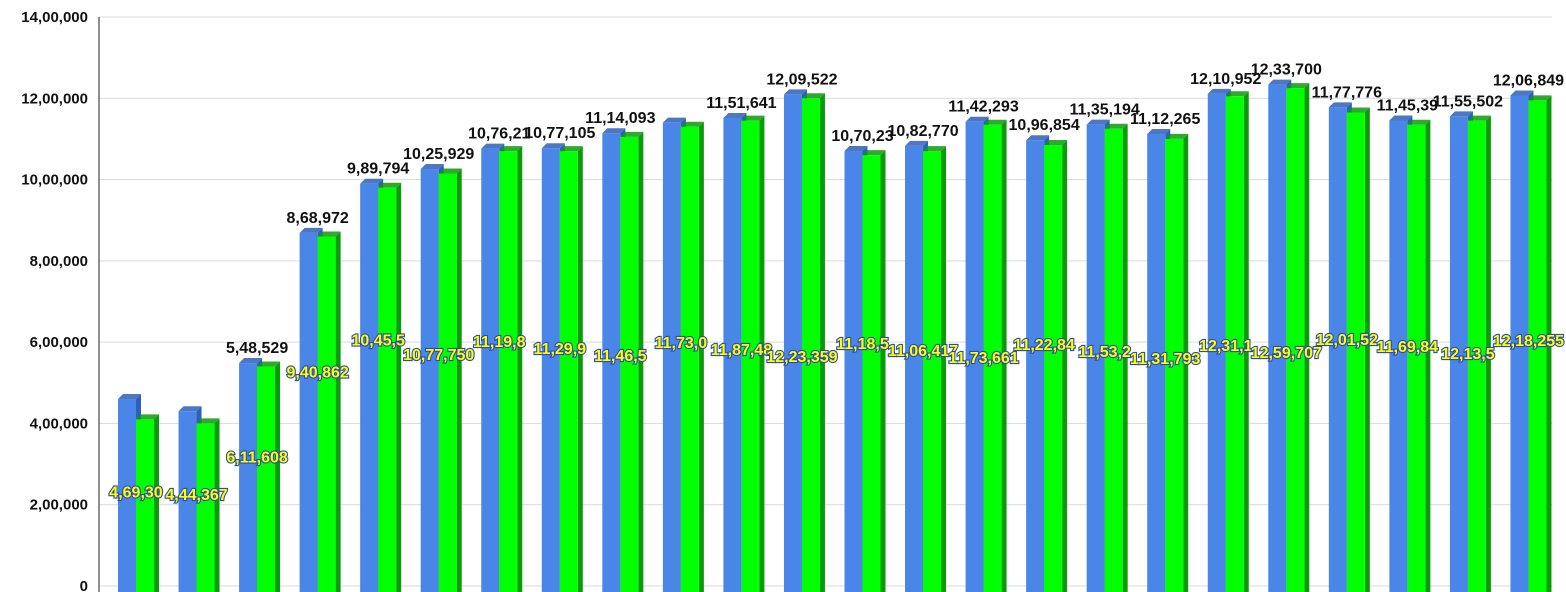 The width and height of the screenshot is (1566, 592). What do you see at coordinates (438, 355) in the screenshot?
I see `data-label-series-2: 10,77,750` at bounding box center [438, 355].